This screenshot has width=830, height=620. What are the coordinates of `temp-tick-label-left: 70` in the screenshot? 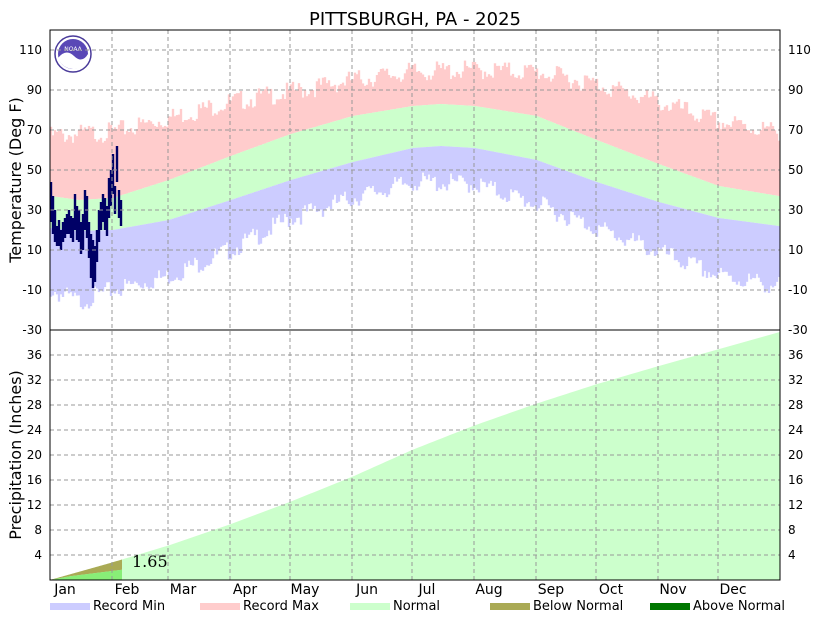 It's located at (34, 130).